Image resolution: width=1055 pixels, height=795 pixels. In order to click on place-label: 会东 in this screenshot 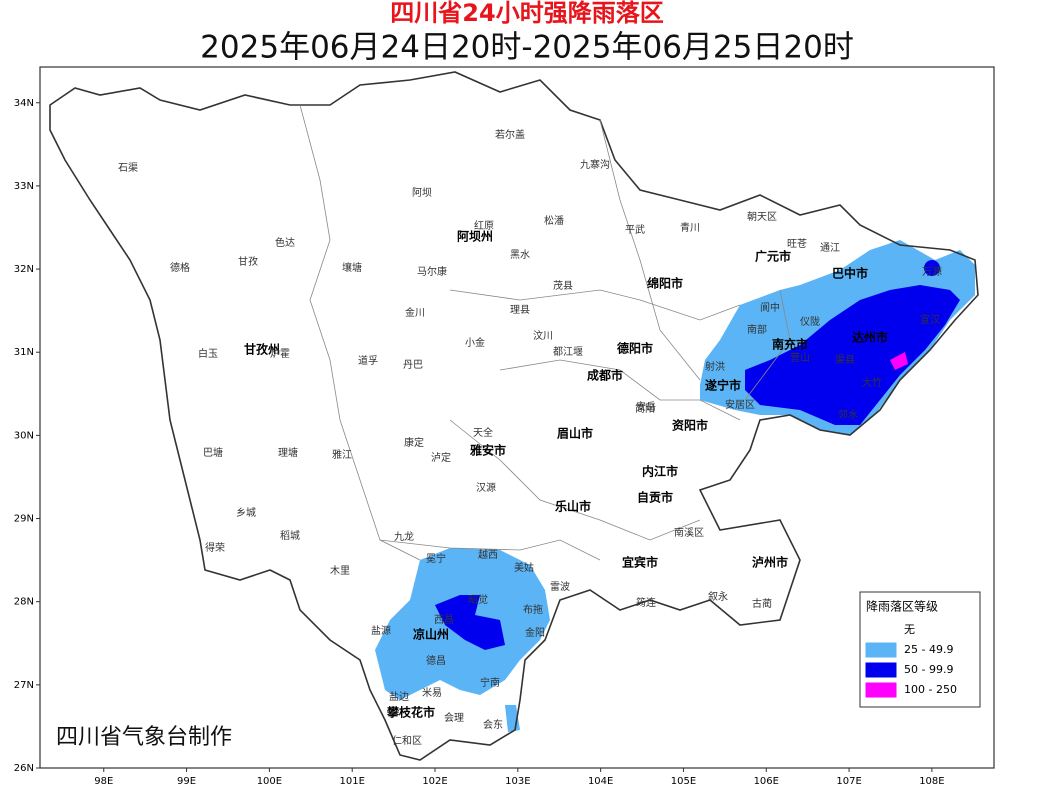, I will do `click(493, 724)`.